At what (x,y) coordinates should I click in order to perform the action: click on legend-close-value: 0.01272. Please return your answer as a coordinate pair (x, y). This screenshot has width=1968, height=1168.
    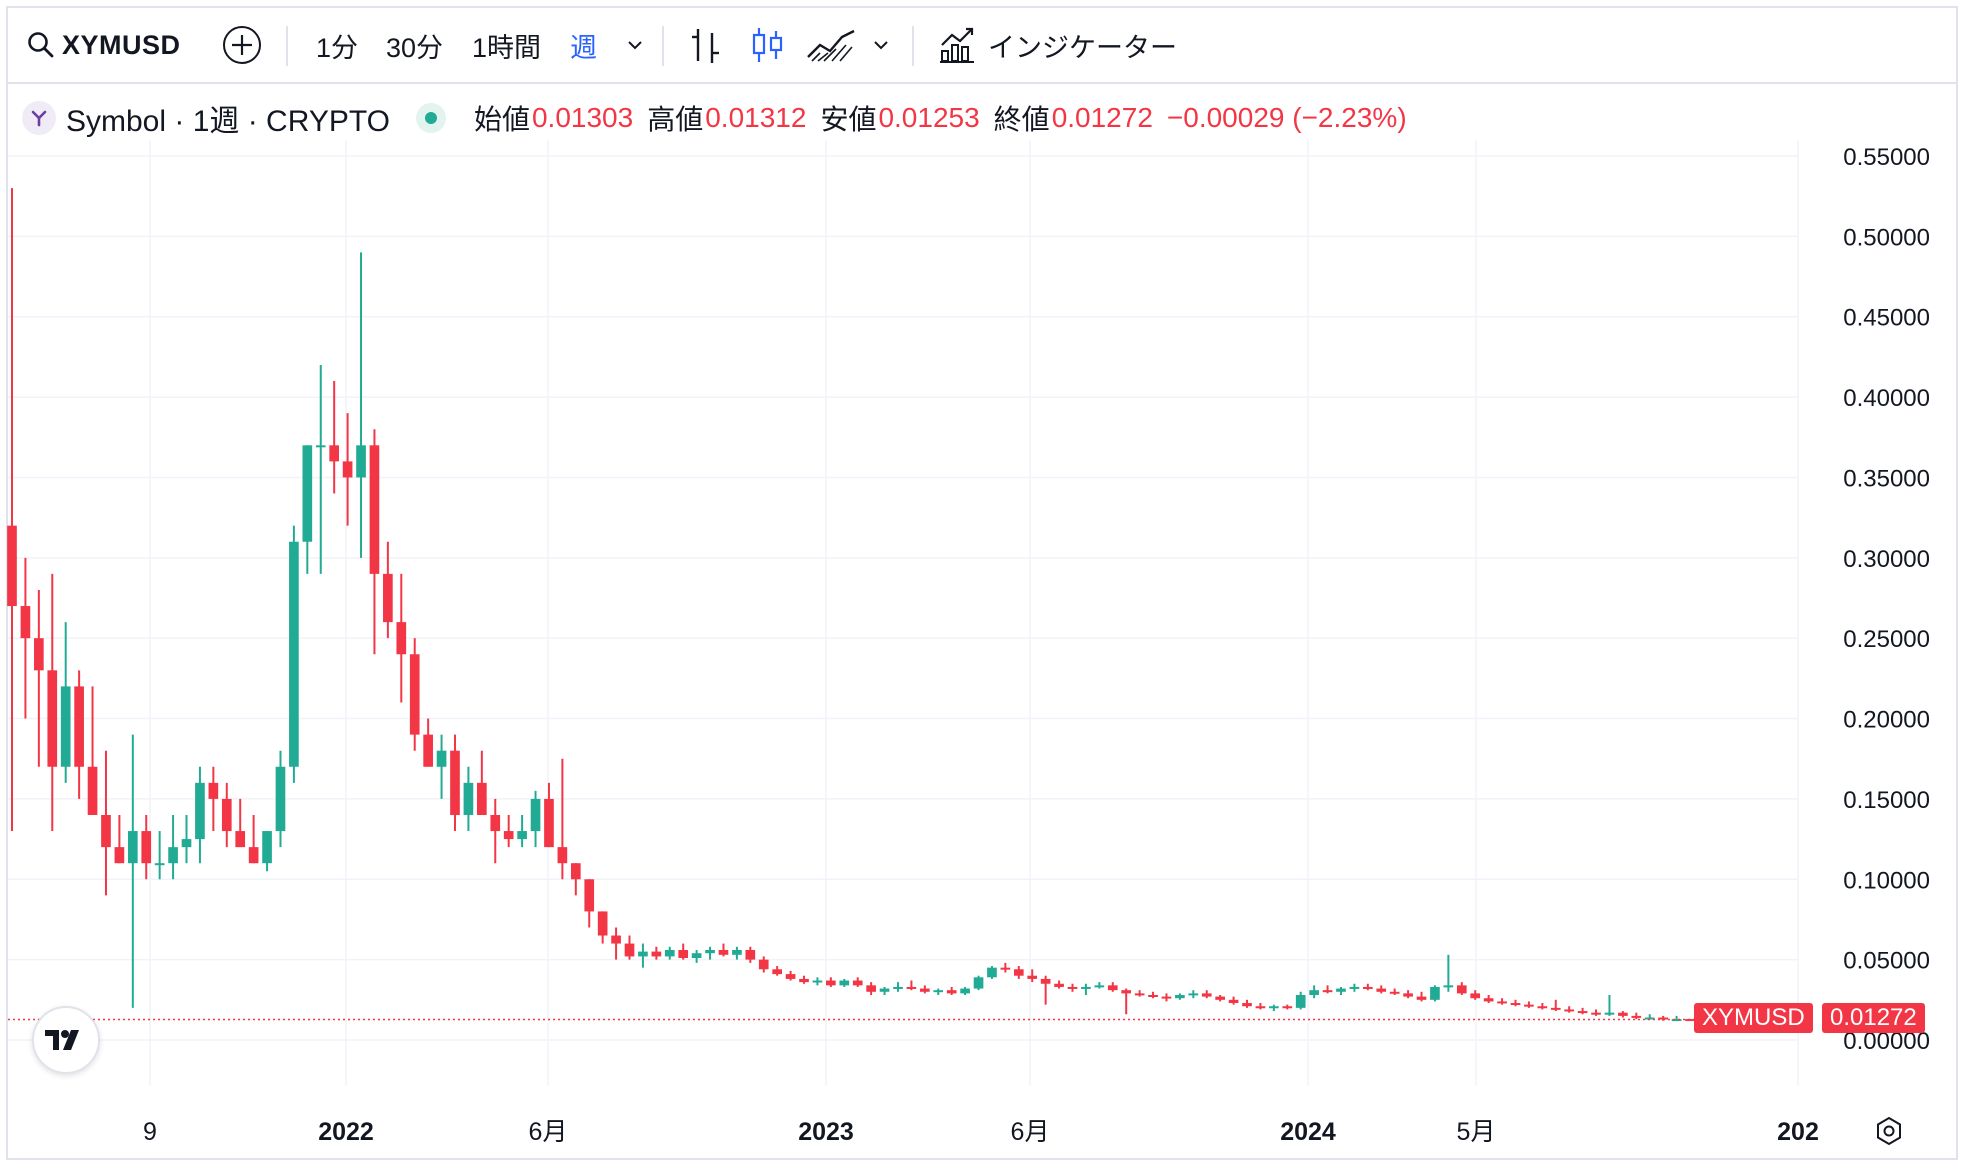
    Looking at the image, I should click on (1102, 117).